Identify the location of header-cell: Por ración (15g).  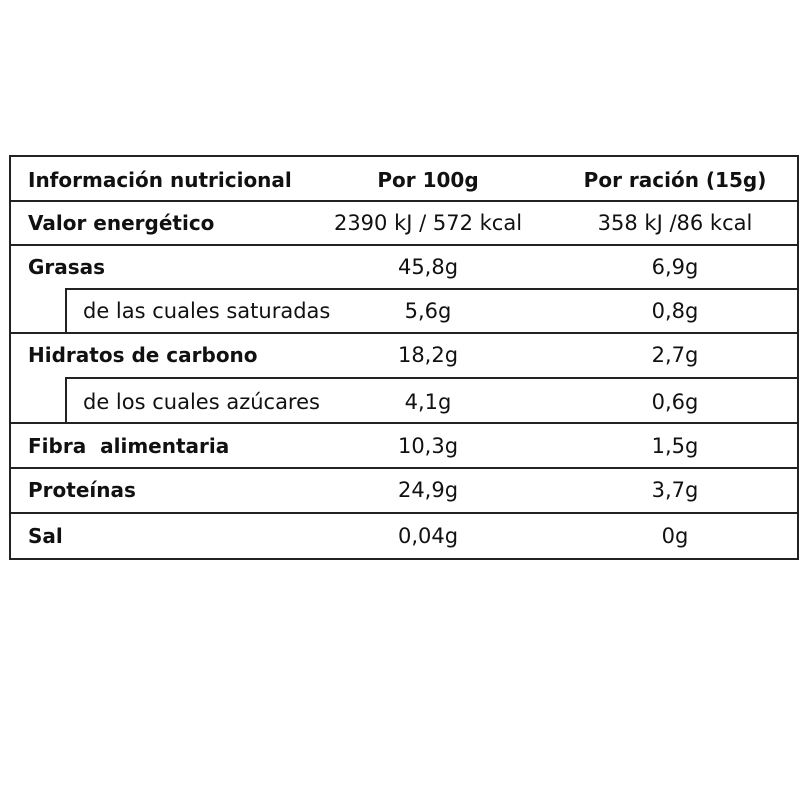
(675, 180).